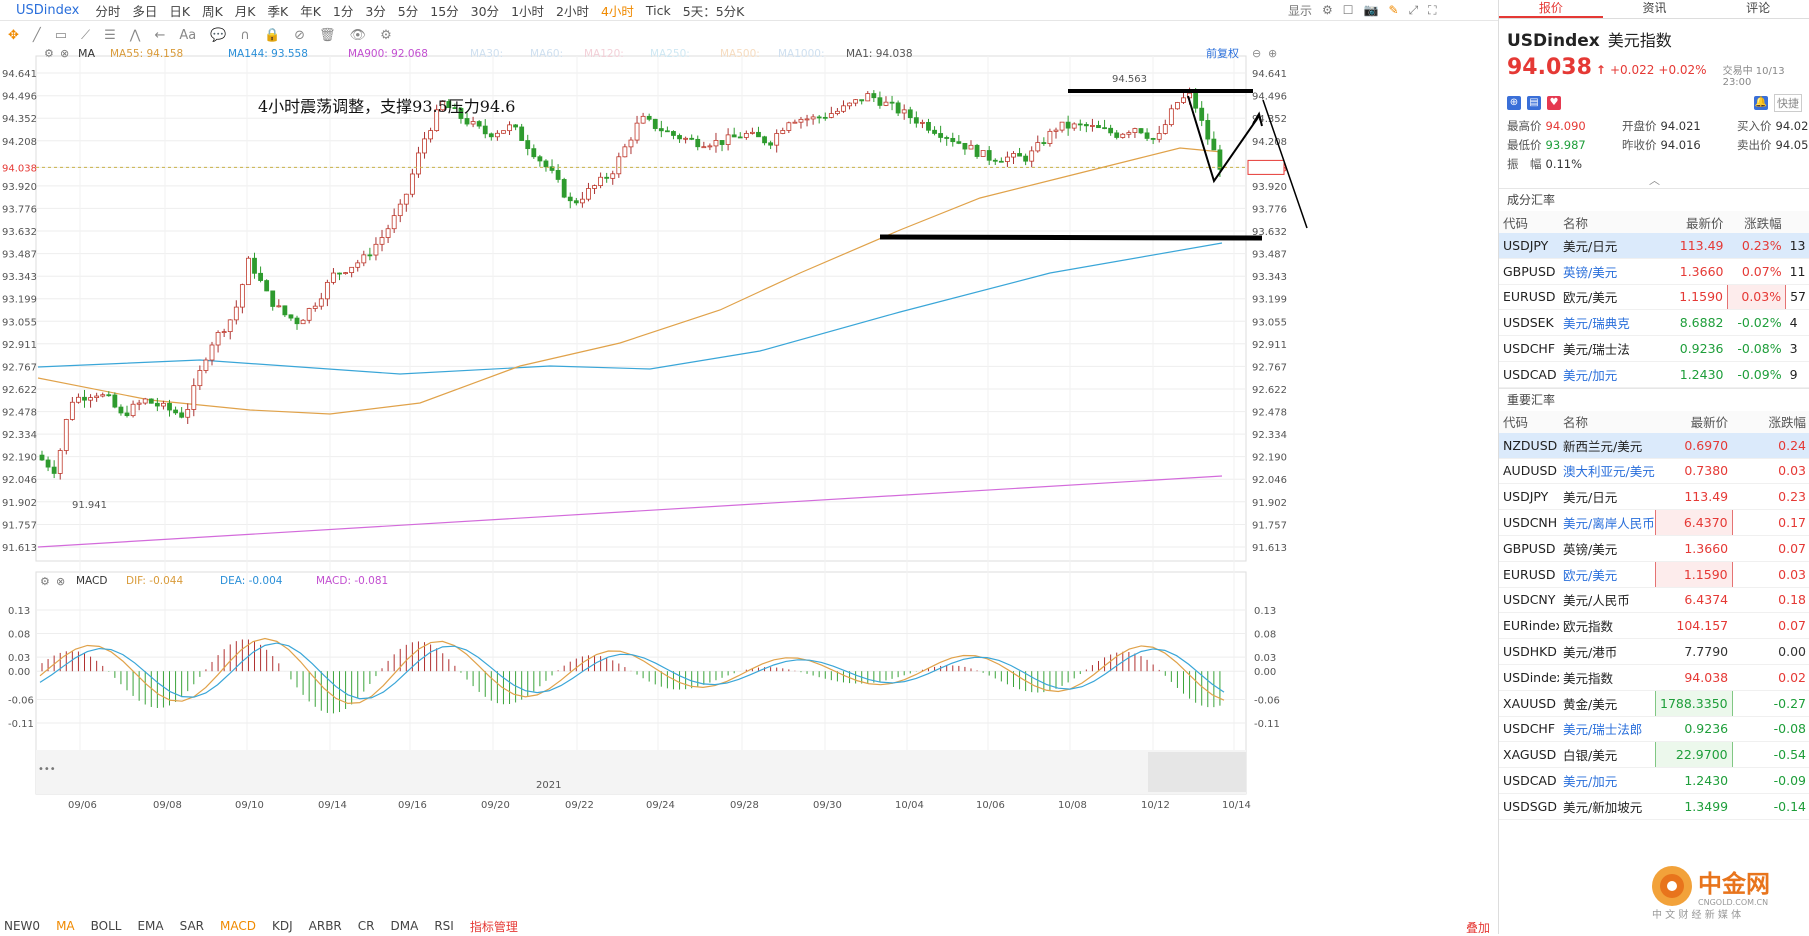 This screenshot has width=1809, height=936. Describe the element at coordinates (1654, 180) in the screenshot. I see `collapse-icon: ︿` at that location.